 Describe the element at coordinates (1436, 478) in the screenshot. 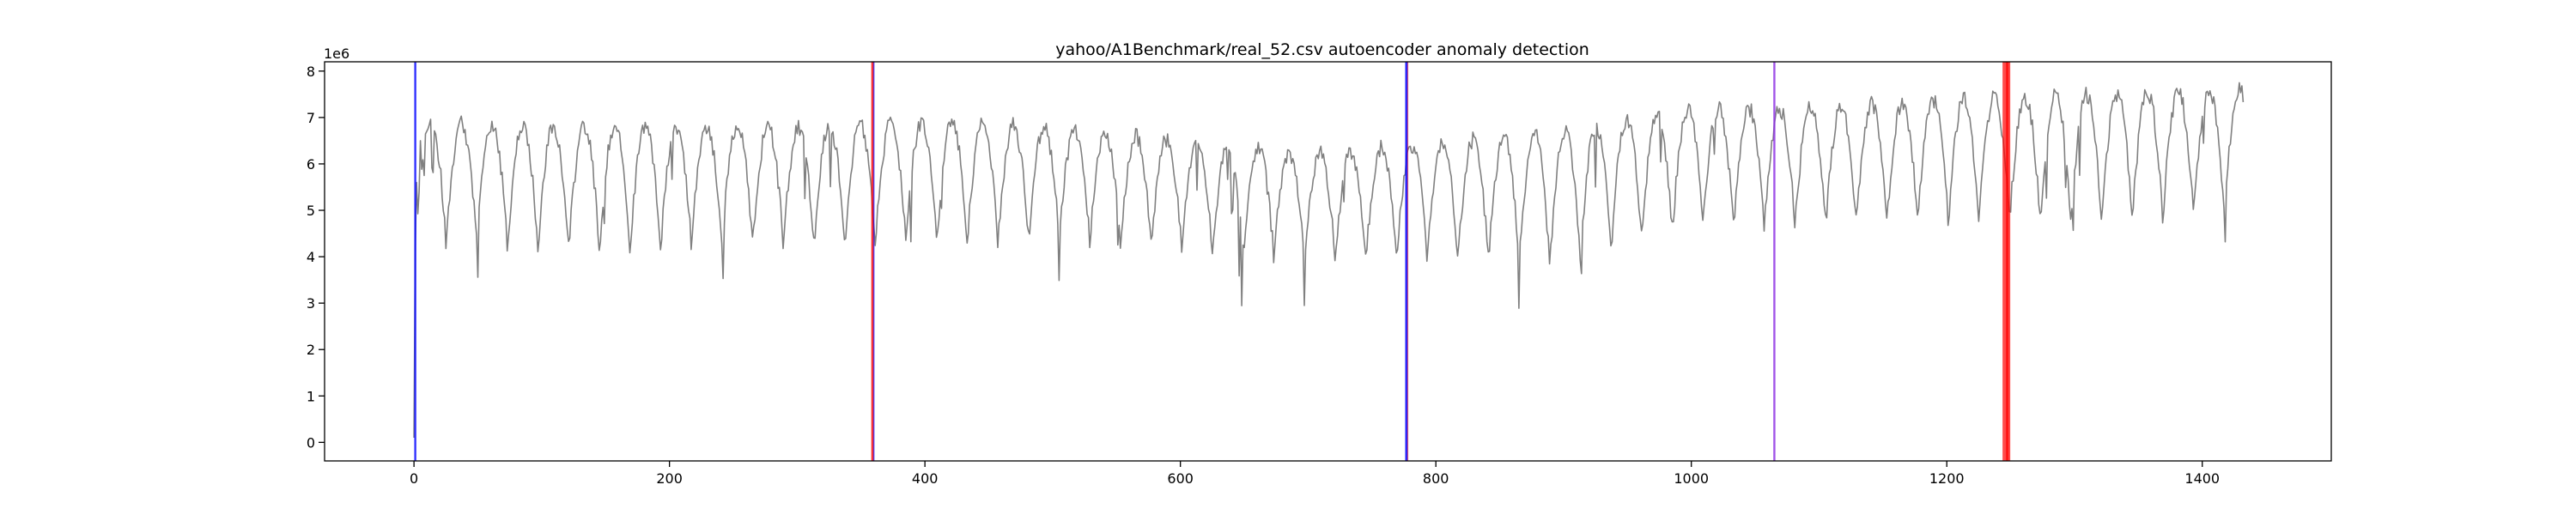

I see `x-tick-label: 800` at that location.